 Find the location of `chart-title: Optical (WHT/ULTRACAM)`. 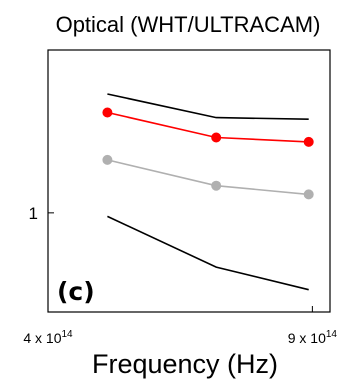

chart-title: Optical (WHT/ULTRACAM) is located at coordinates (188, 24).